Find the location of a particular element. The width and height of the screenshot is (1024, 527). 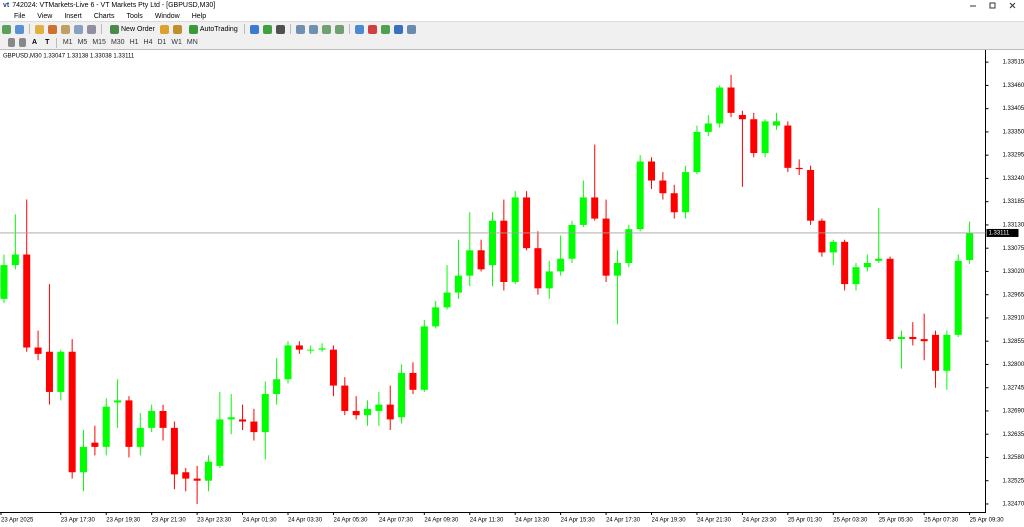

timeframe: H4 is located at coordinates (148, 42).